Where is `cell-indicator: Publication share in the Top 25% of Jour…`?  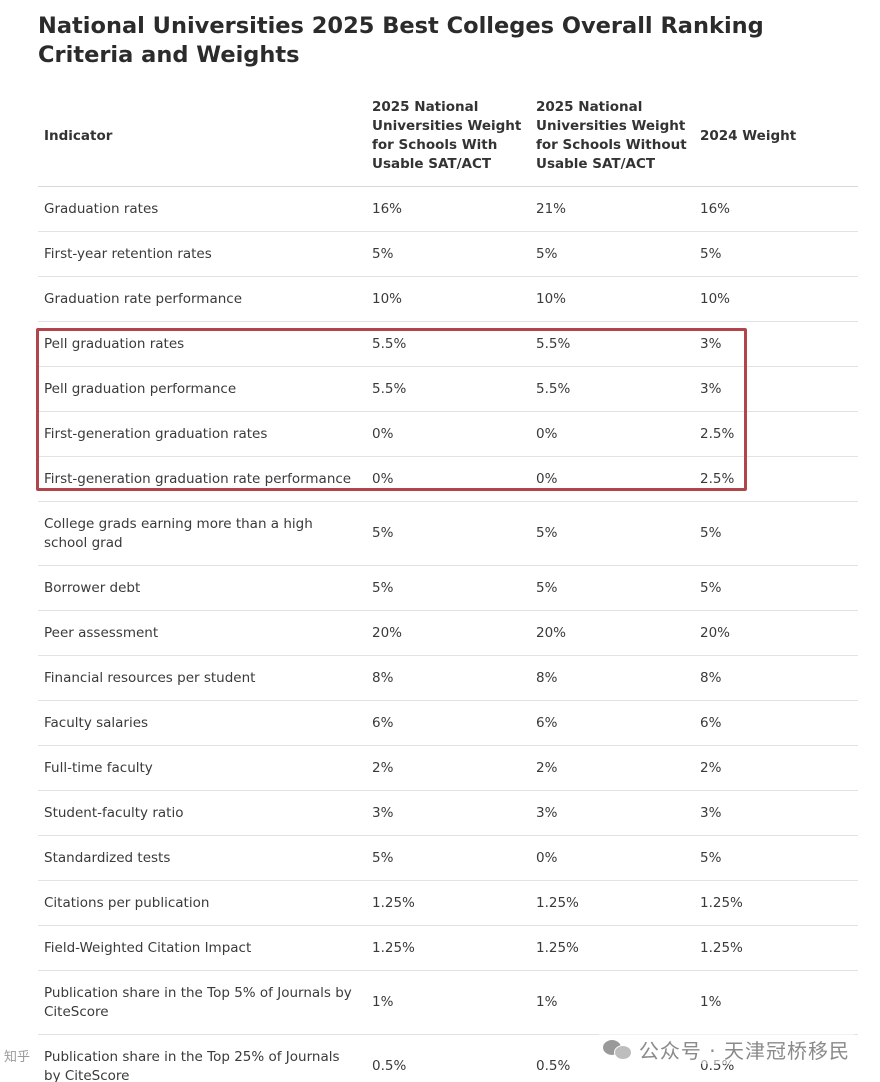
cell-indicator: Publication share in the Top 25% of Jour… is located at coordinates (202, 1058).